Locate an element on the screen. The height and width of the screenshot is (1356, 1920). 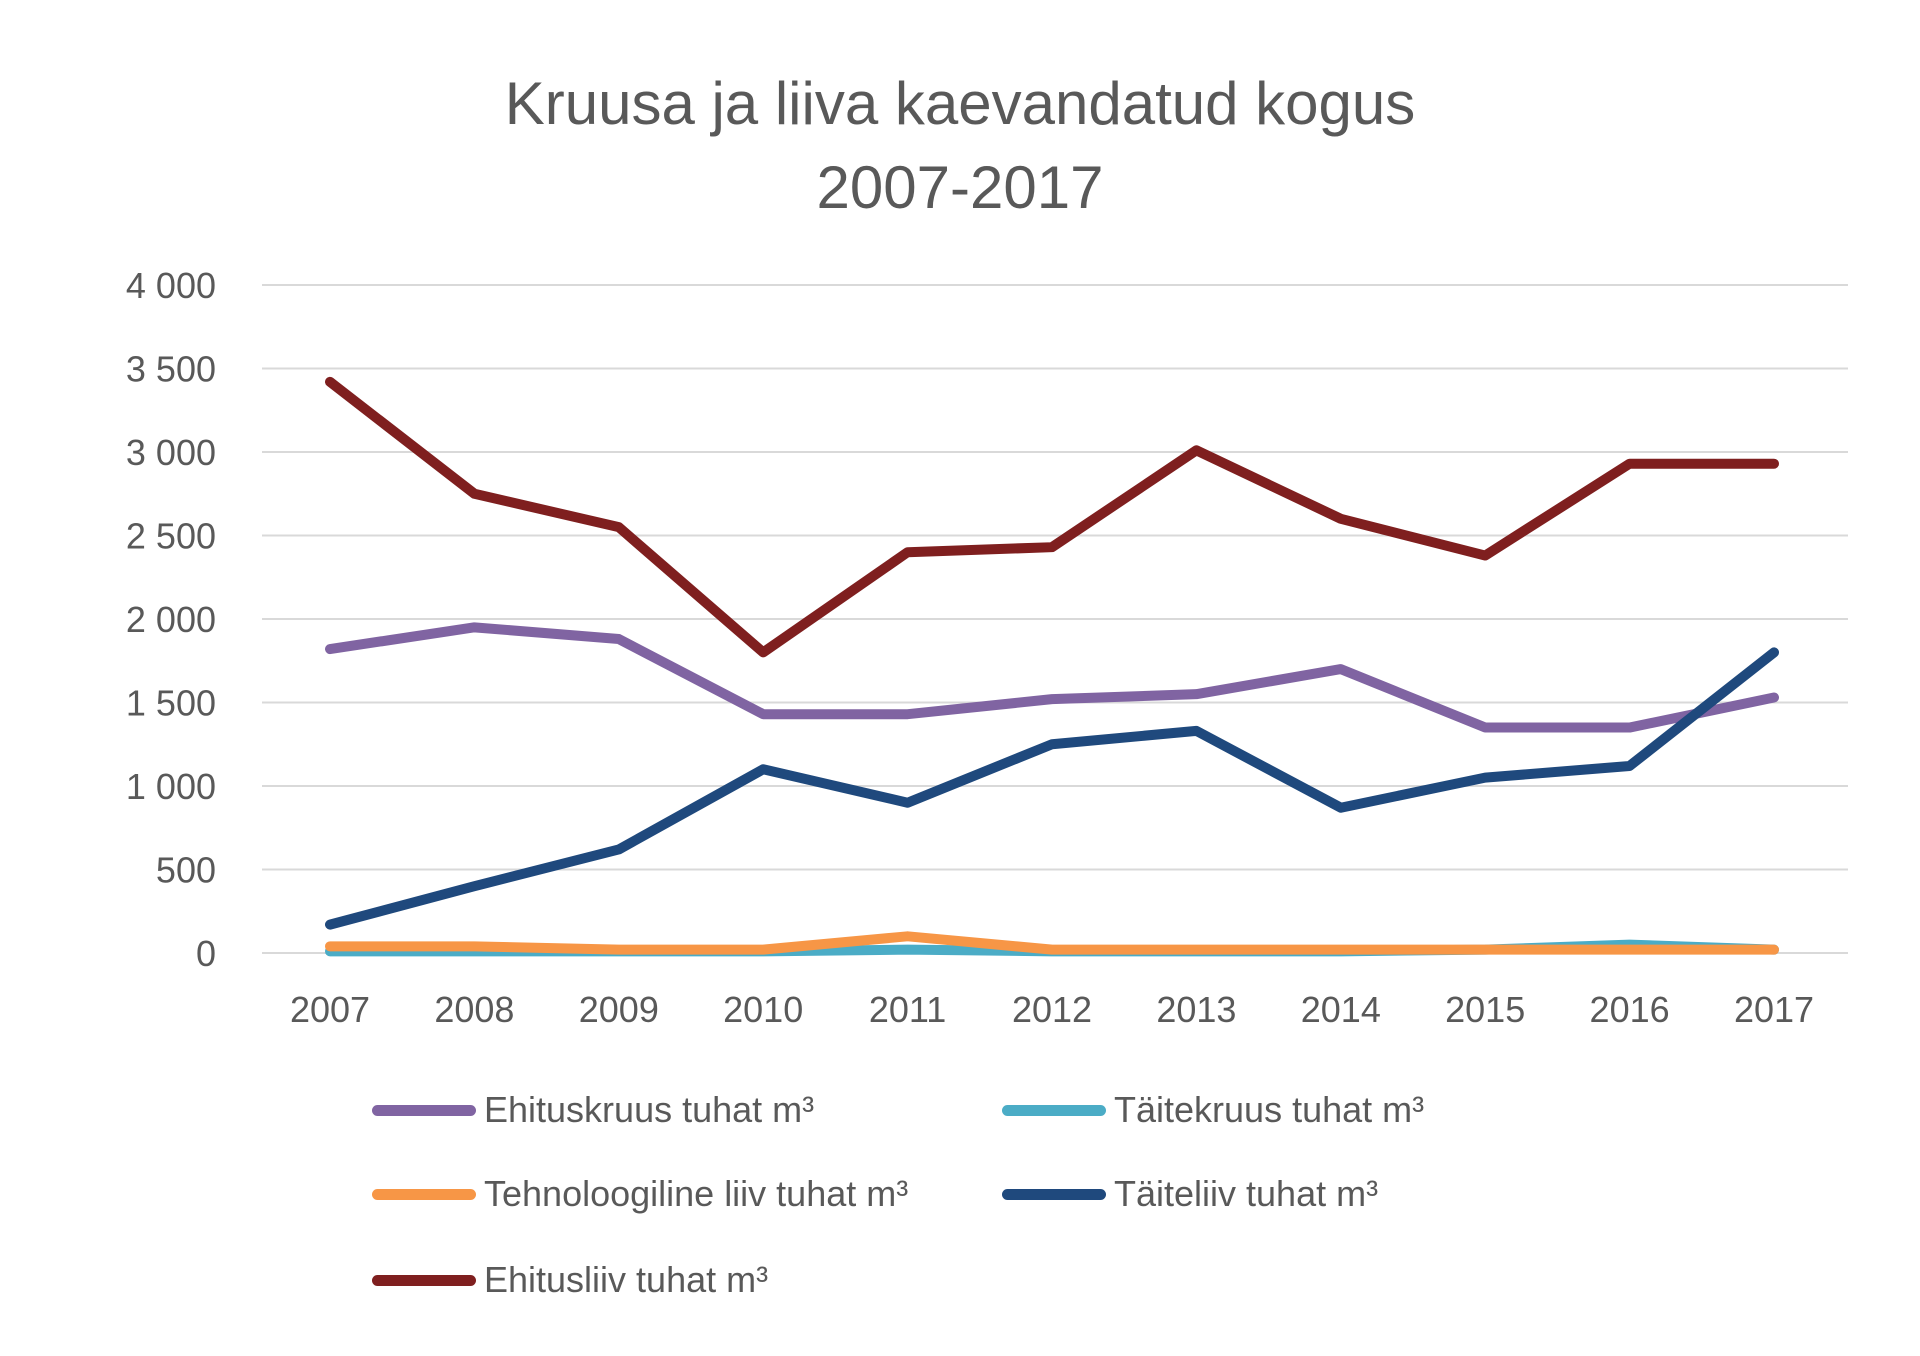
series-line is located at coordinates (1052, 677).